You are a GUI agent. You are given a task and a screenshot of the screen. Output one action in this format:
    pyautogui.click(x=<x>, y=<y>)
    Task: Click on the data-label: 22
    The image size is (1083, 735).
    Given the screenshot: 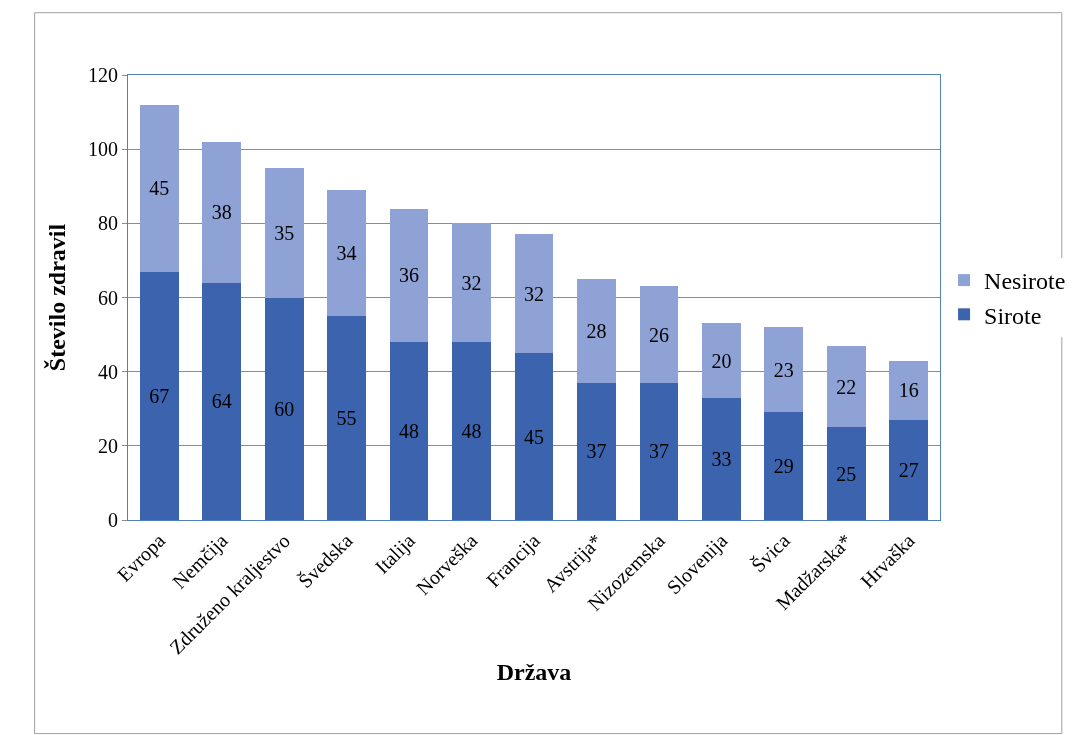 What is the action you would take?
    pyautogui.click(x=846, y=386)
    